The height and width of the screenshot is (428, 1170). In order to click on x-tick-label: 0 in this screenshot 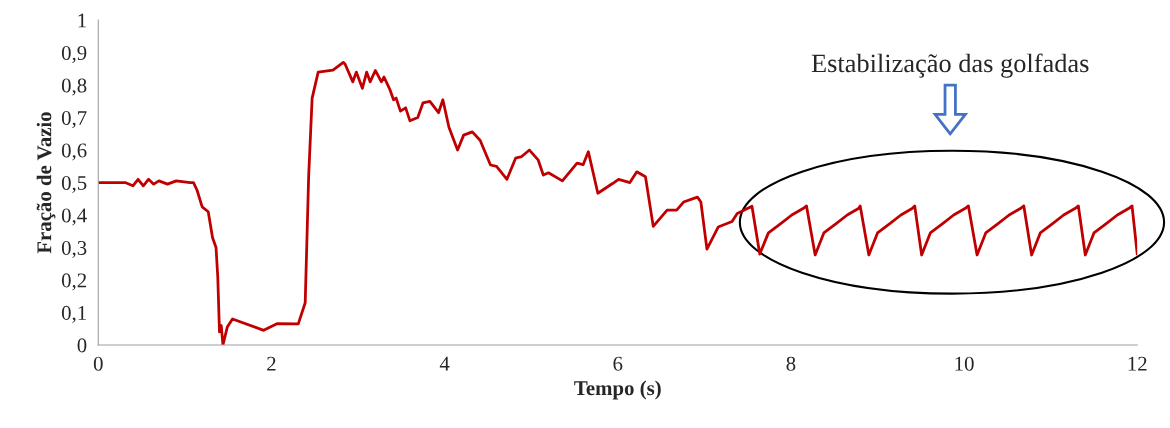, I will do `click(98, 363)`.